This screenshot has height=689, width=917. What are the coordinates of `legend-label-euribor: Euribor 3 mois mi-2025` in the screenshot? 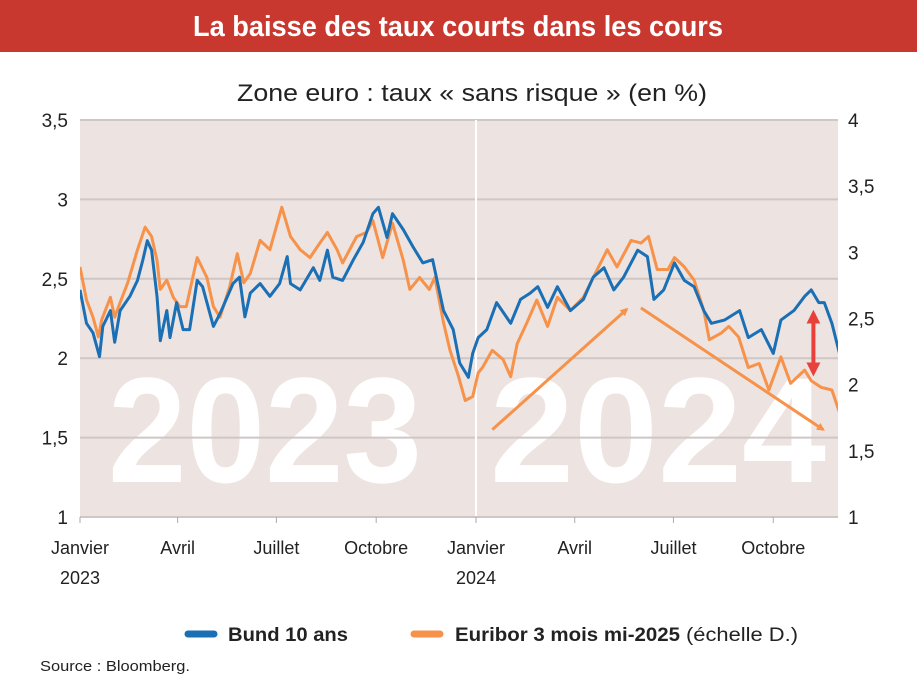 It's located at (567, 635).